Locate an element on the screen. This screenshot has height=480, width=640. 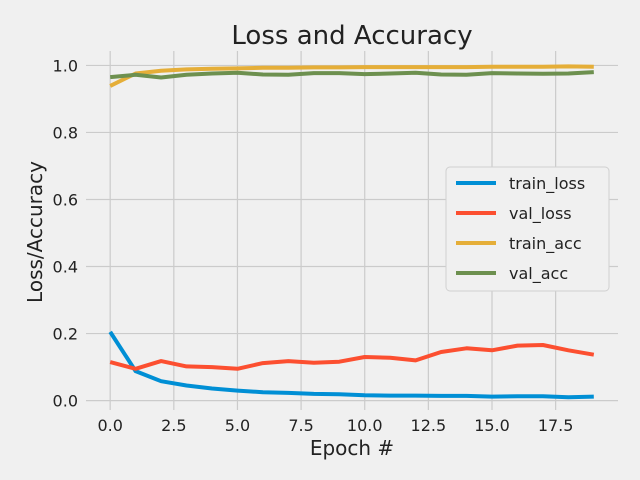
x-tick-label: 7.5 is located at coordinates (300, 425).